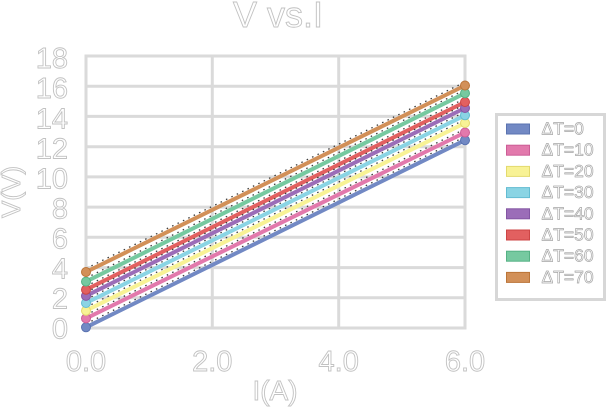  Describe the element at coordinates (568, 256) in the screenshot. I see `svg-text: ΔT=60` at that location.